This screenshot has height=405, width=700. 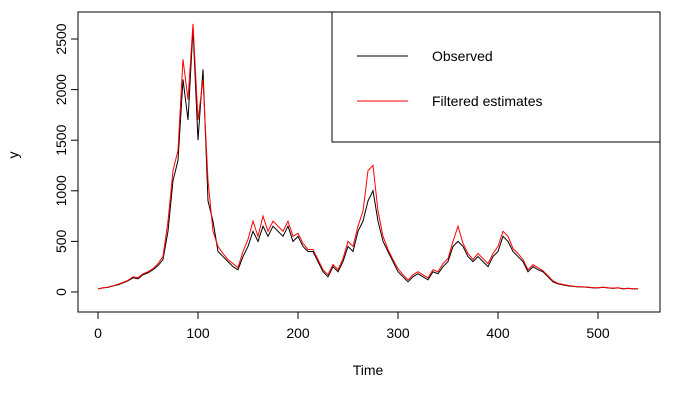 I want to click on x-axis-label: Time, so click(x=368, y=370).